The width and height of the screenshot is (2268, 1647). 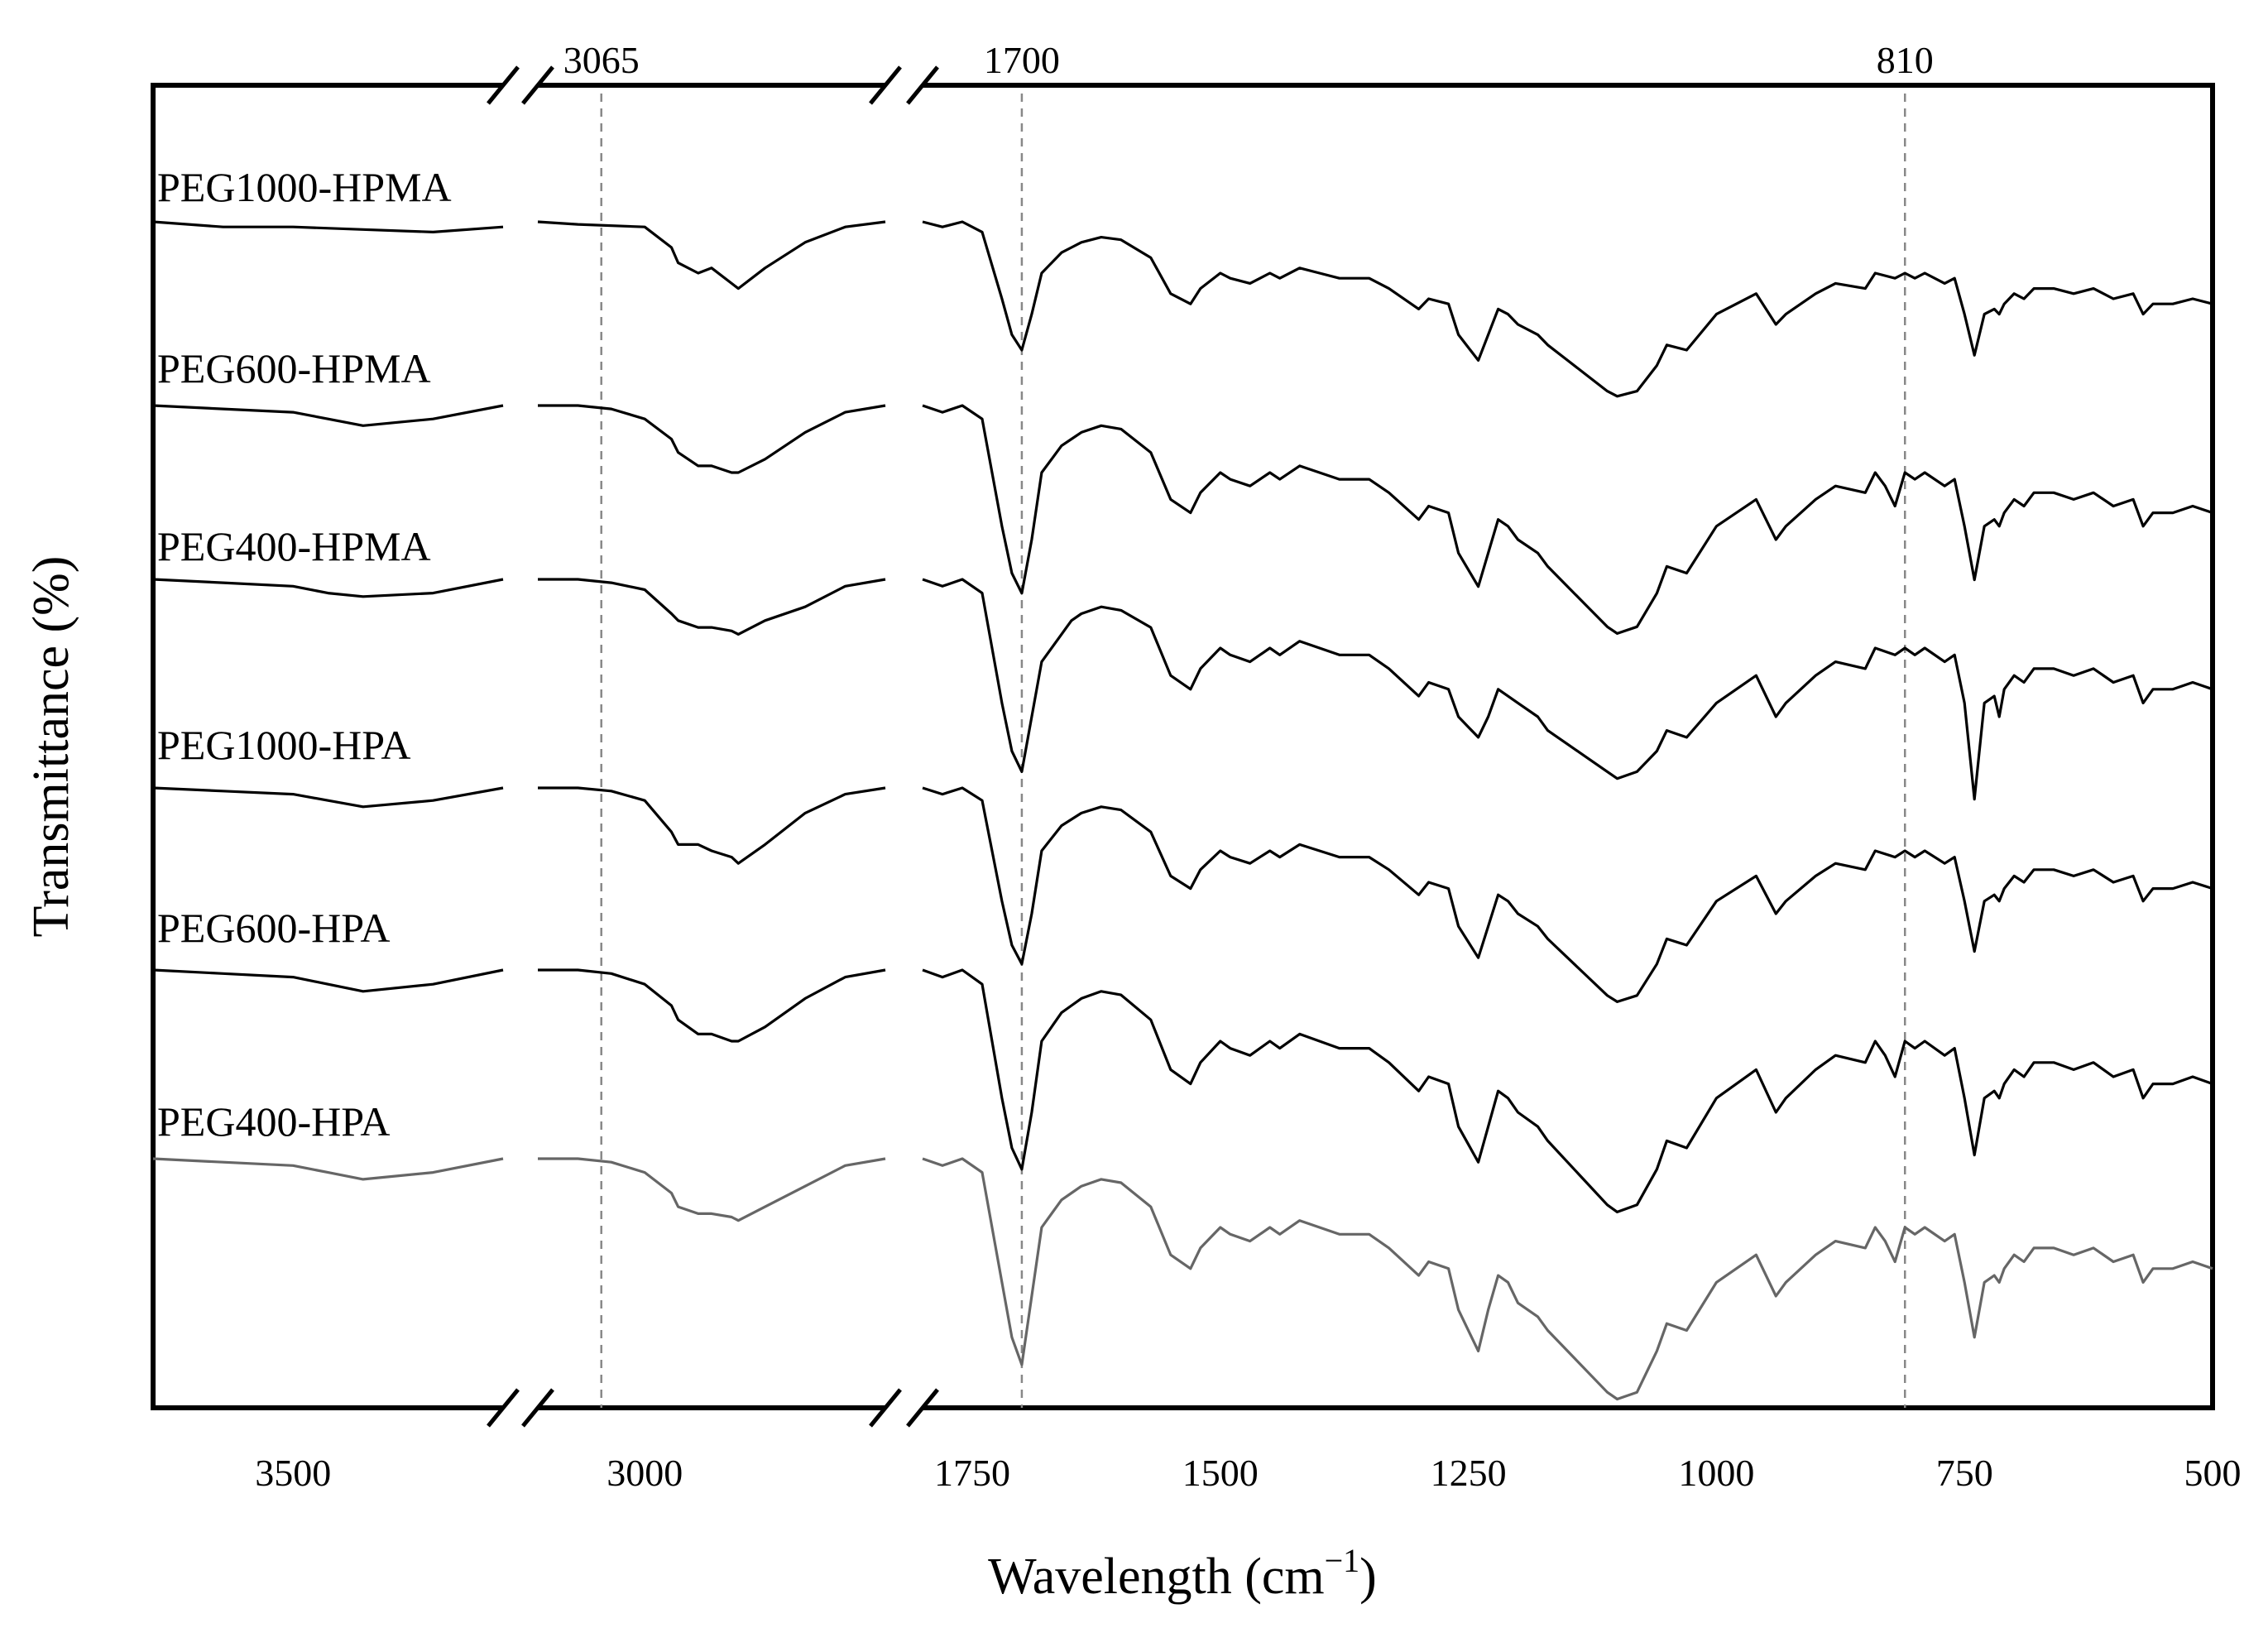 I want to click on series-PEG400-HPA, so click(x=1182, y=1279).